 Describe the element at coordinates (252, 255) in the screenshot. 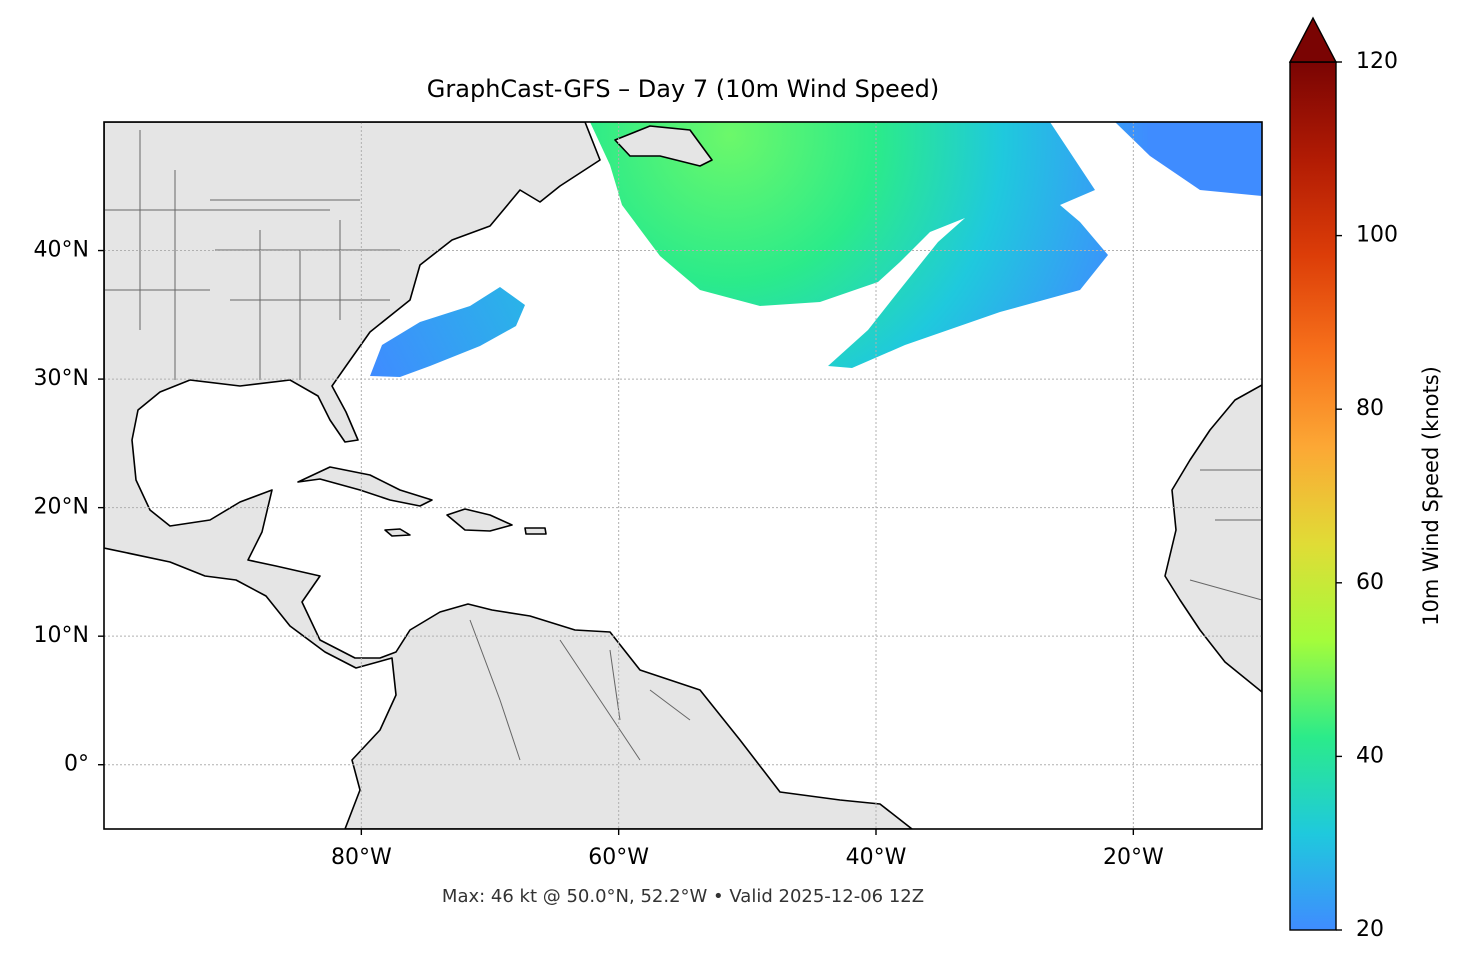

I see `state-borders` at that location.